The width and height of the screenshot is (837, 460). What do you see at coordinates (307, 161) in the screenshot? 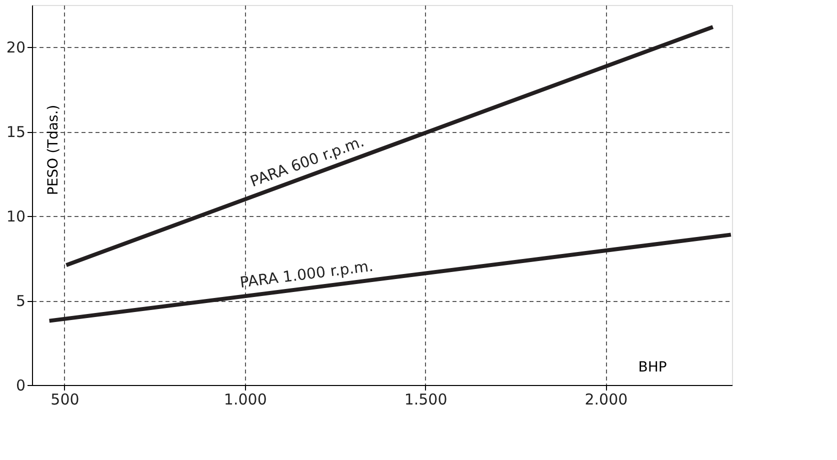
I see `text: PARA 600 r.p.m.` at bounding box center [307, 161].